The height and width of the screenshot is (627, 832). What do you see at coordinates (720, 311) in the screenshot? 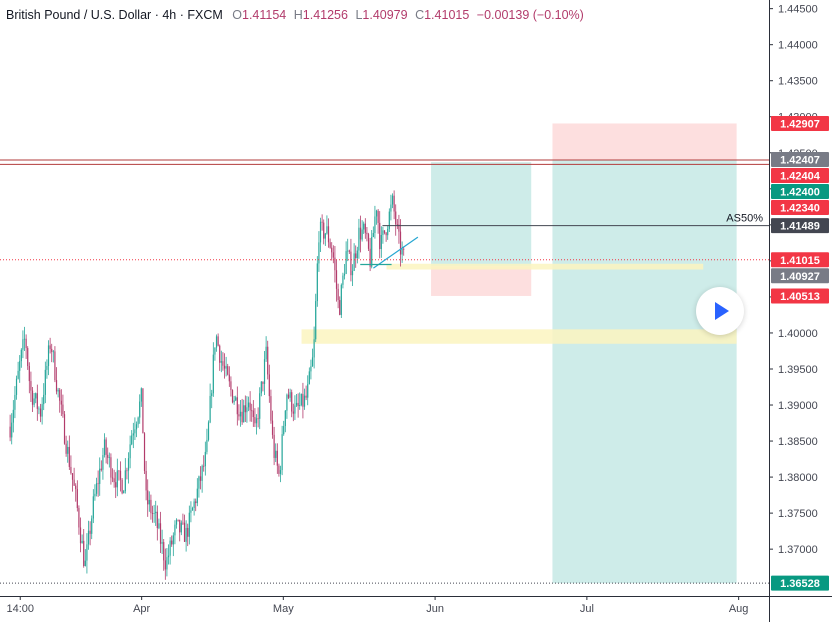
I see `play-button` at bounding box center [720, 311].